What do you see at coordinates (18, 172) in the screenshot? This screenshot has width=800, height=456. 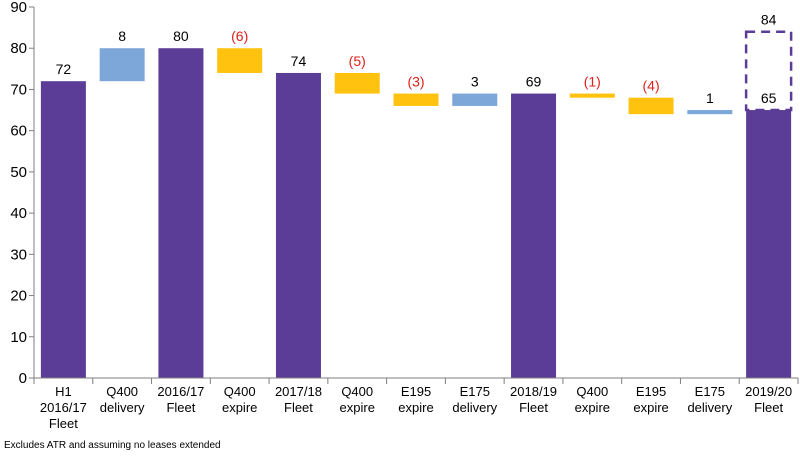 I see `y-tick-label: 50` at bounding box center [18, 172].